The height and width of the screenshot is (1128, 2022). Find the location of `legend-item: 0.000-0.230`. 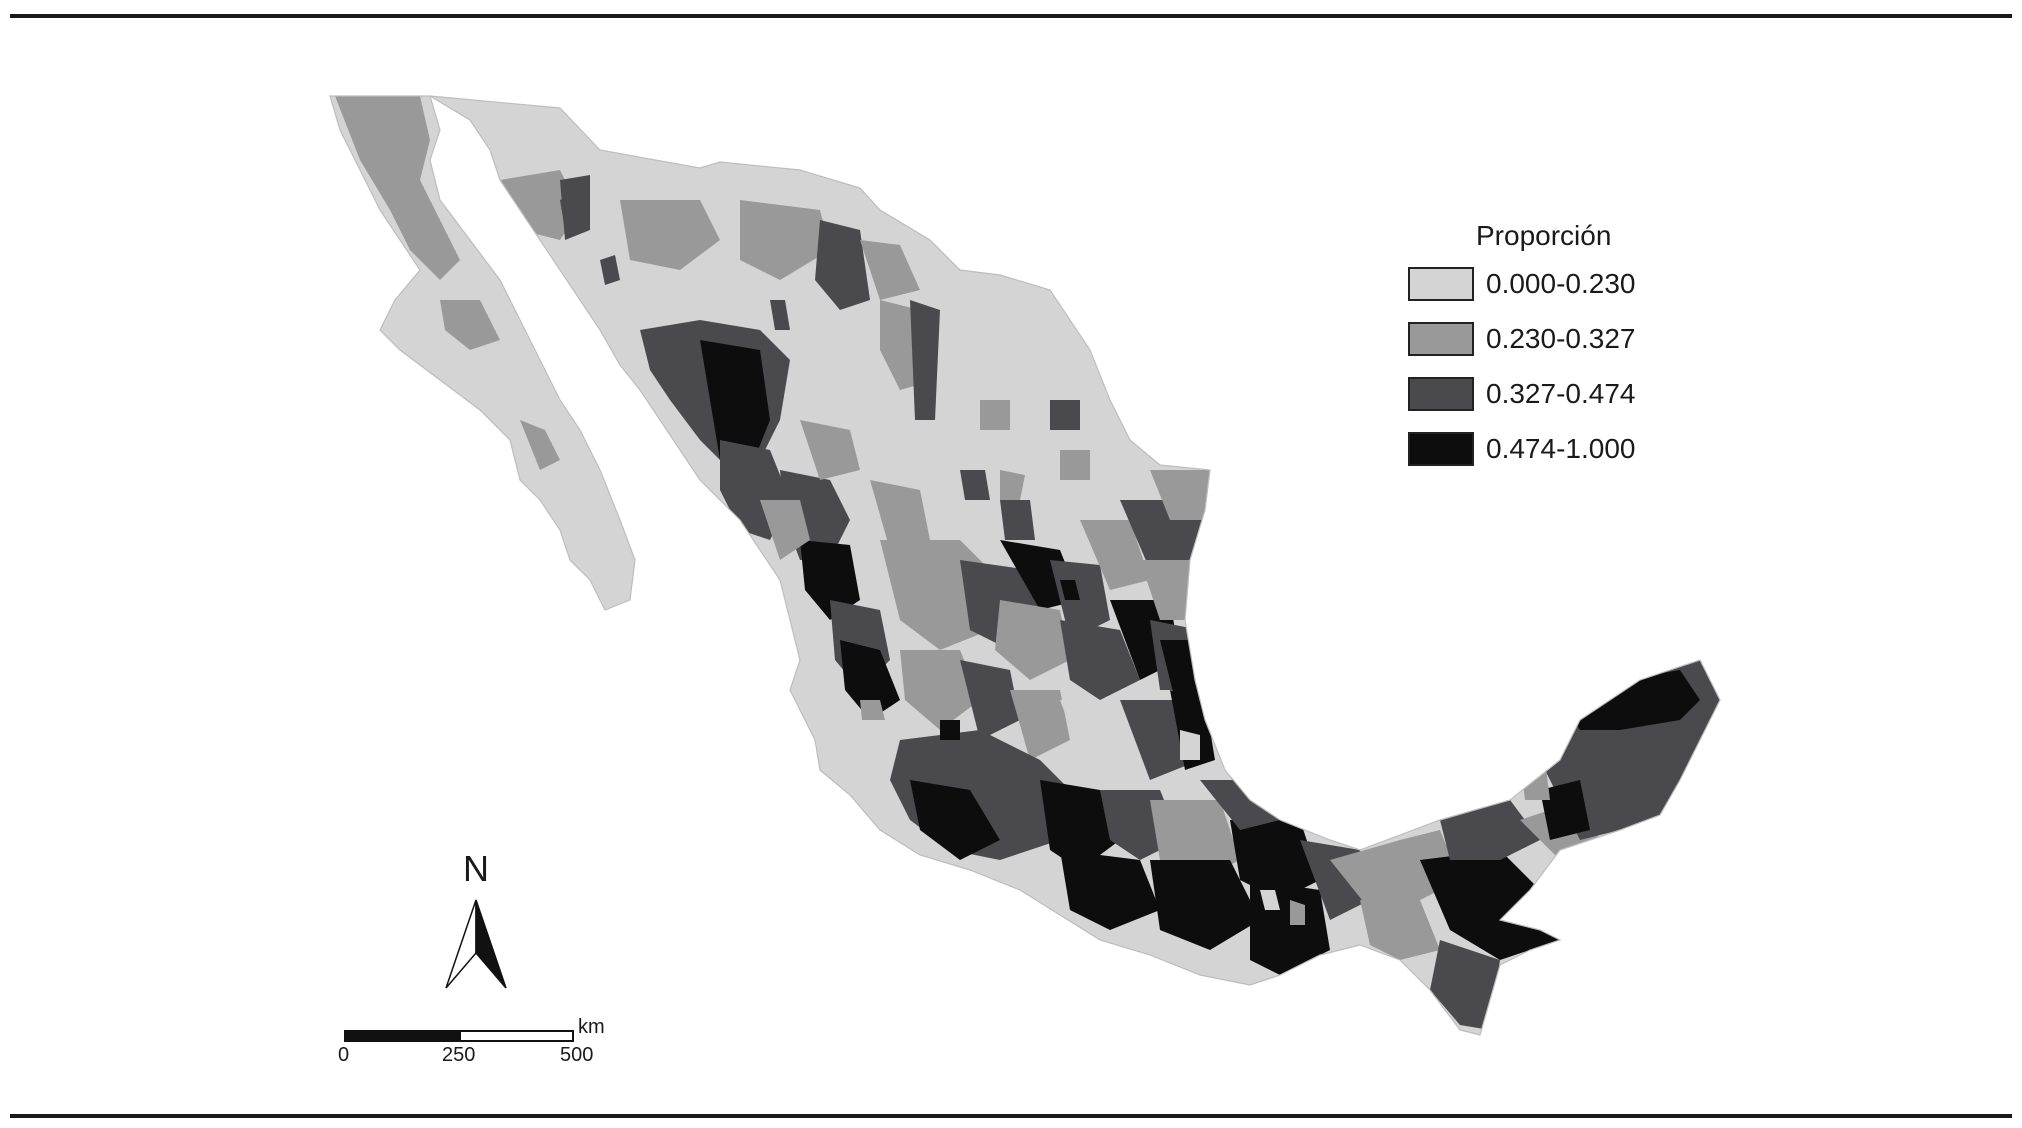

legend-item: 0.000-0.230 is located at coordinates (1538, 283).